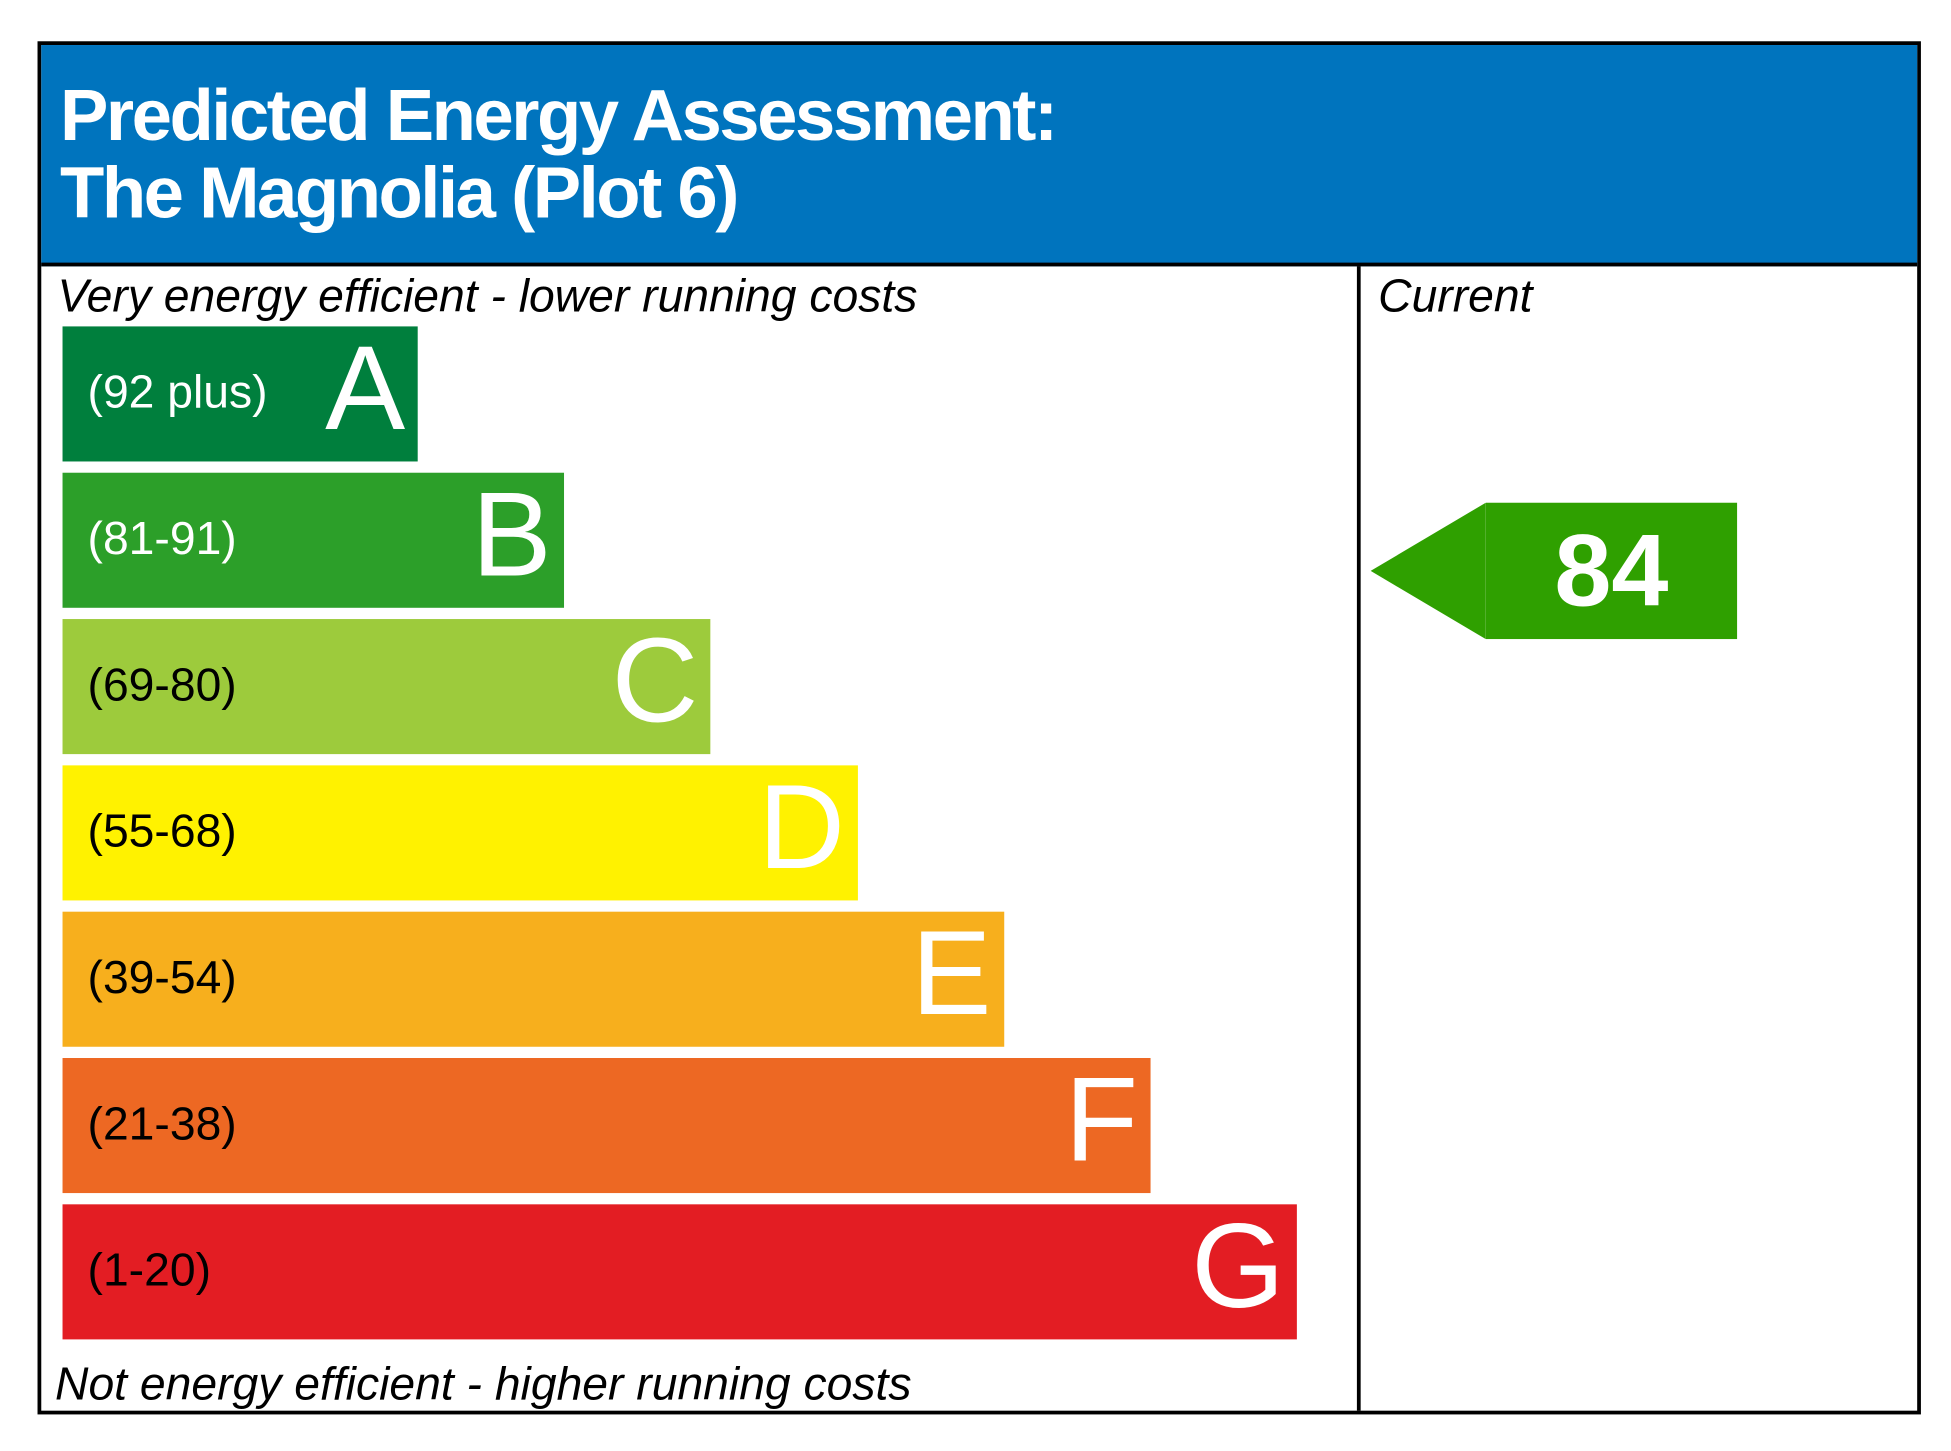 The width and height of the screenshot is (1951, 1451). What do you see at coordinates (313, 537) in the screenshot?
I see `band-b: (81-91) B` at bounding box center [313, 537].